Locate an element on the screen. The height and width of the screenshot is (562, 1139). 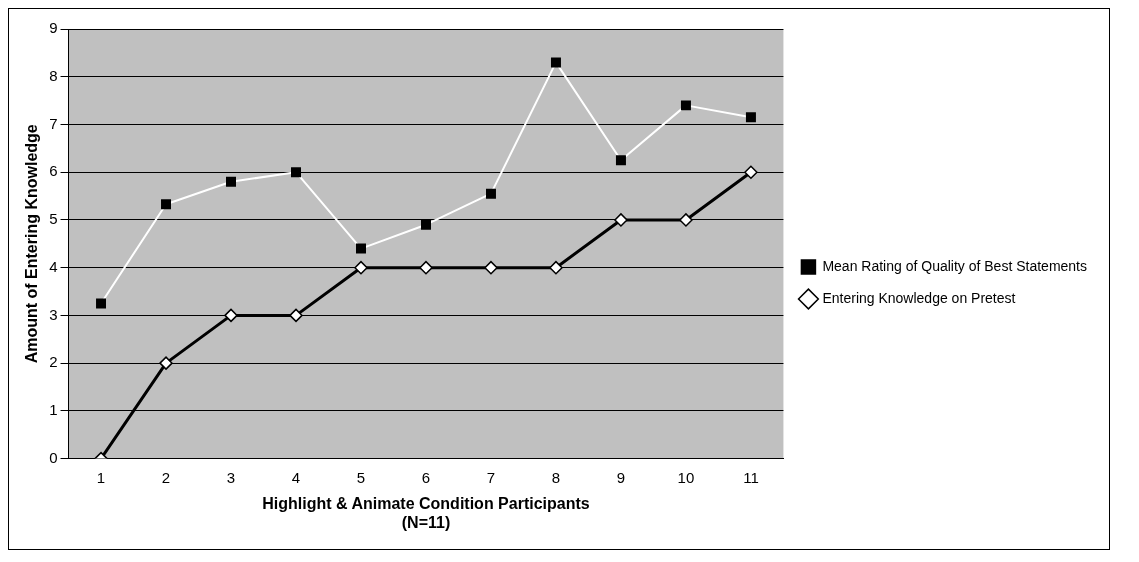
x-tick-label: 1 is located at coordinates (101, 477).